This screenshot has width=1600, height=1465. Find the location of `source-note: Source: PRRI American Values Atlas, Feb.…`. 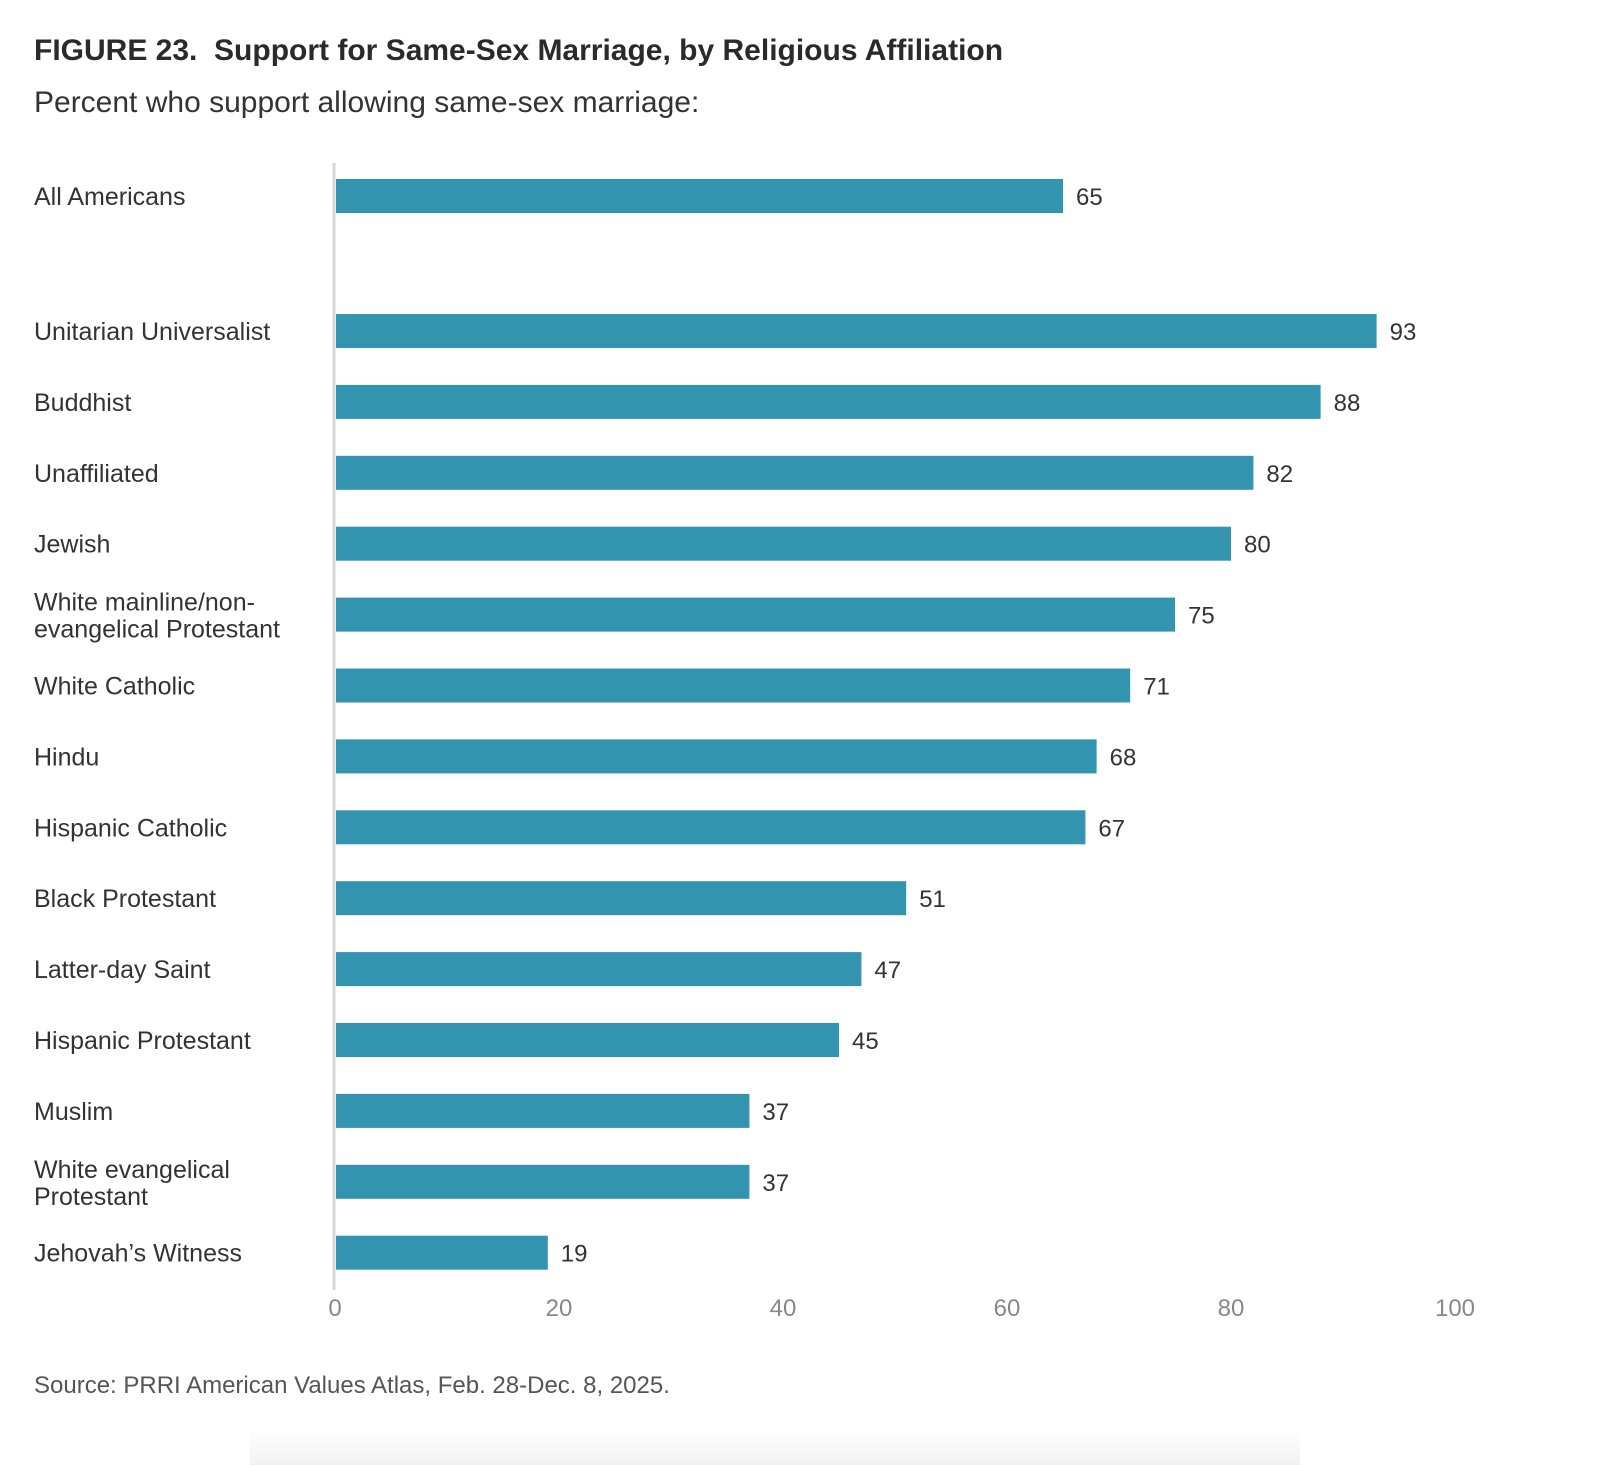

source-note: Source: PRRI American Values Atlas, Feb.… is located at coordinates (352, 1385).